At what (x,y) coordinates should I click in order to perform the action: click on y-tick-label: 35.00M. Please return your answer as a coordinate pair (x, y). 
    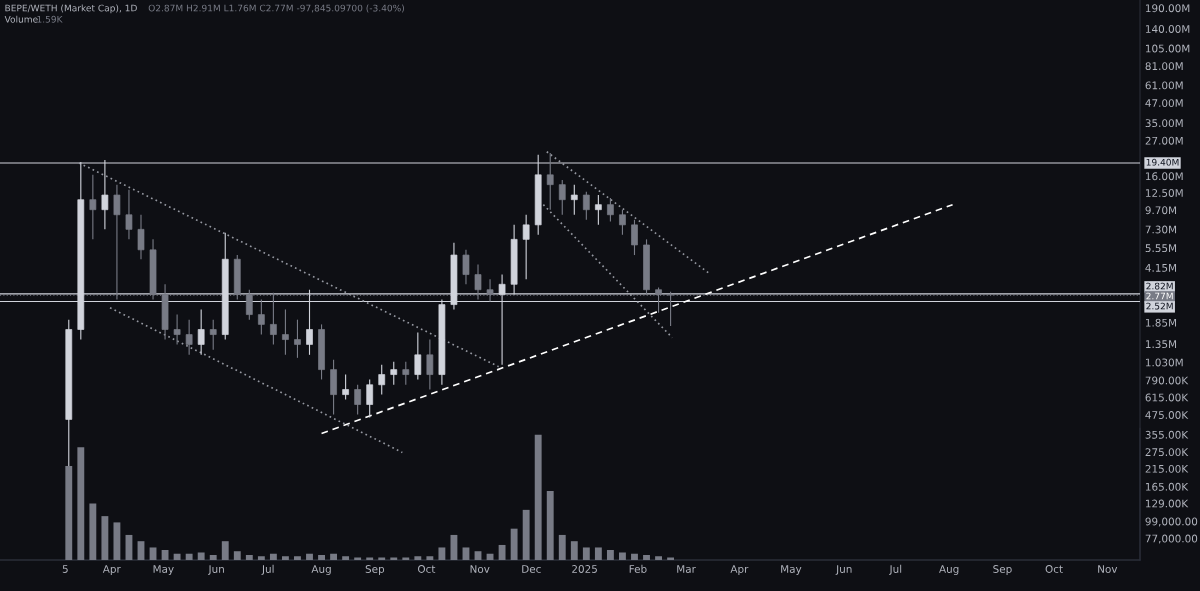
    Looking at the image, I should click on (1164, 123).